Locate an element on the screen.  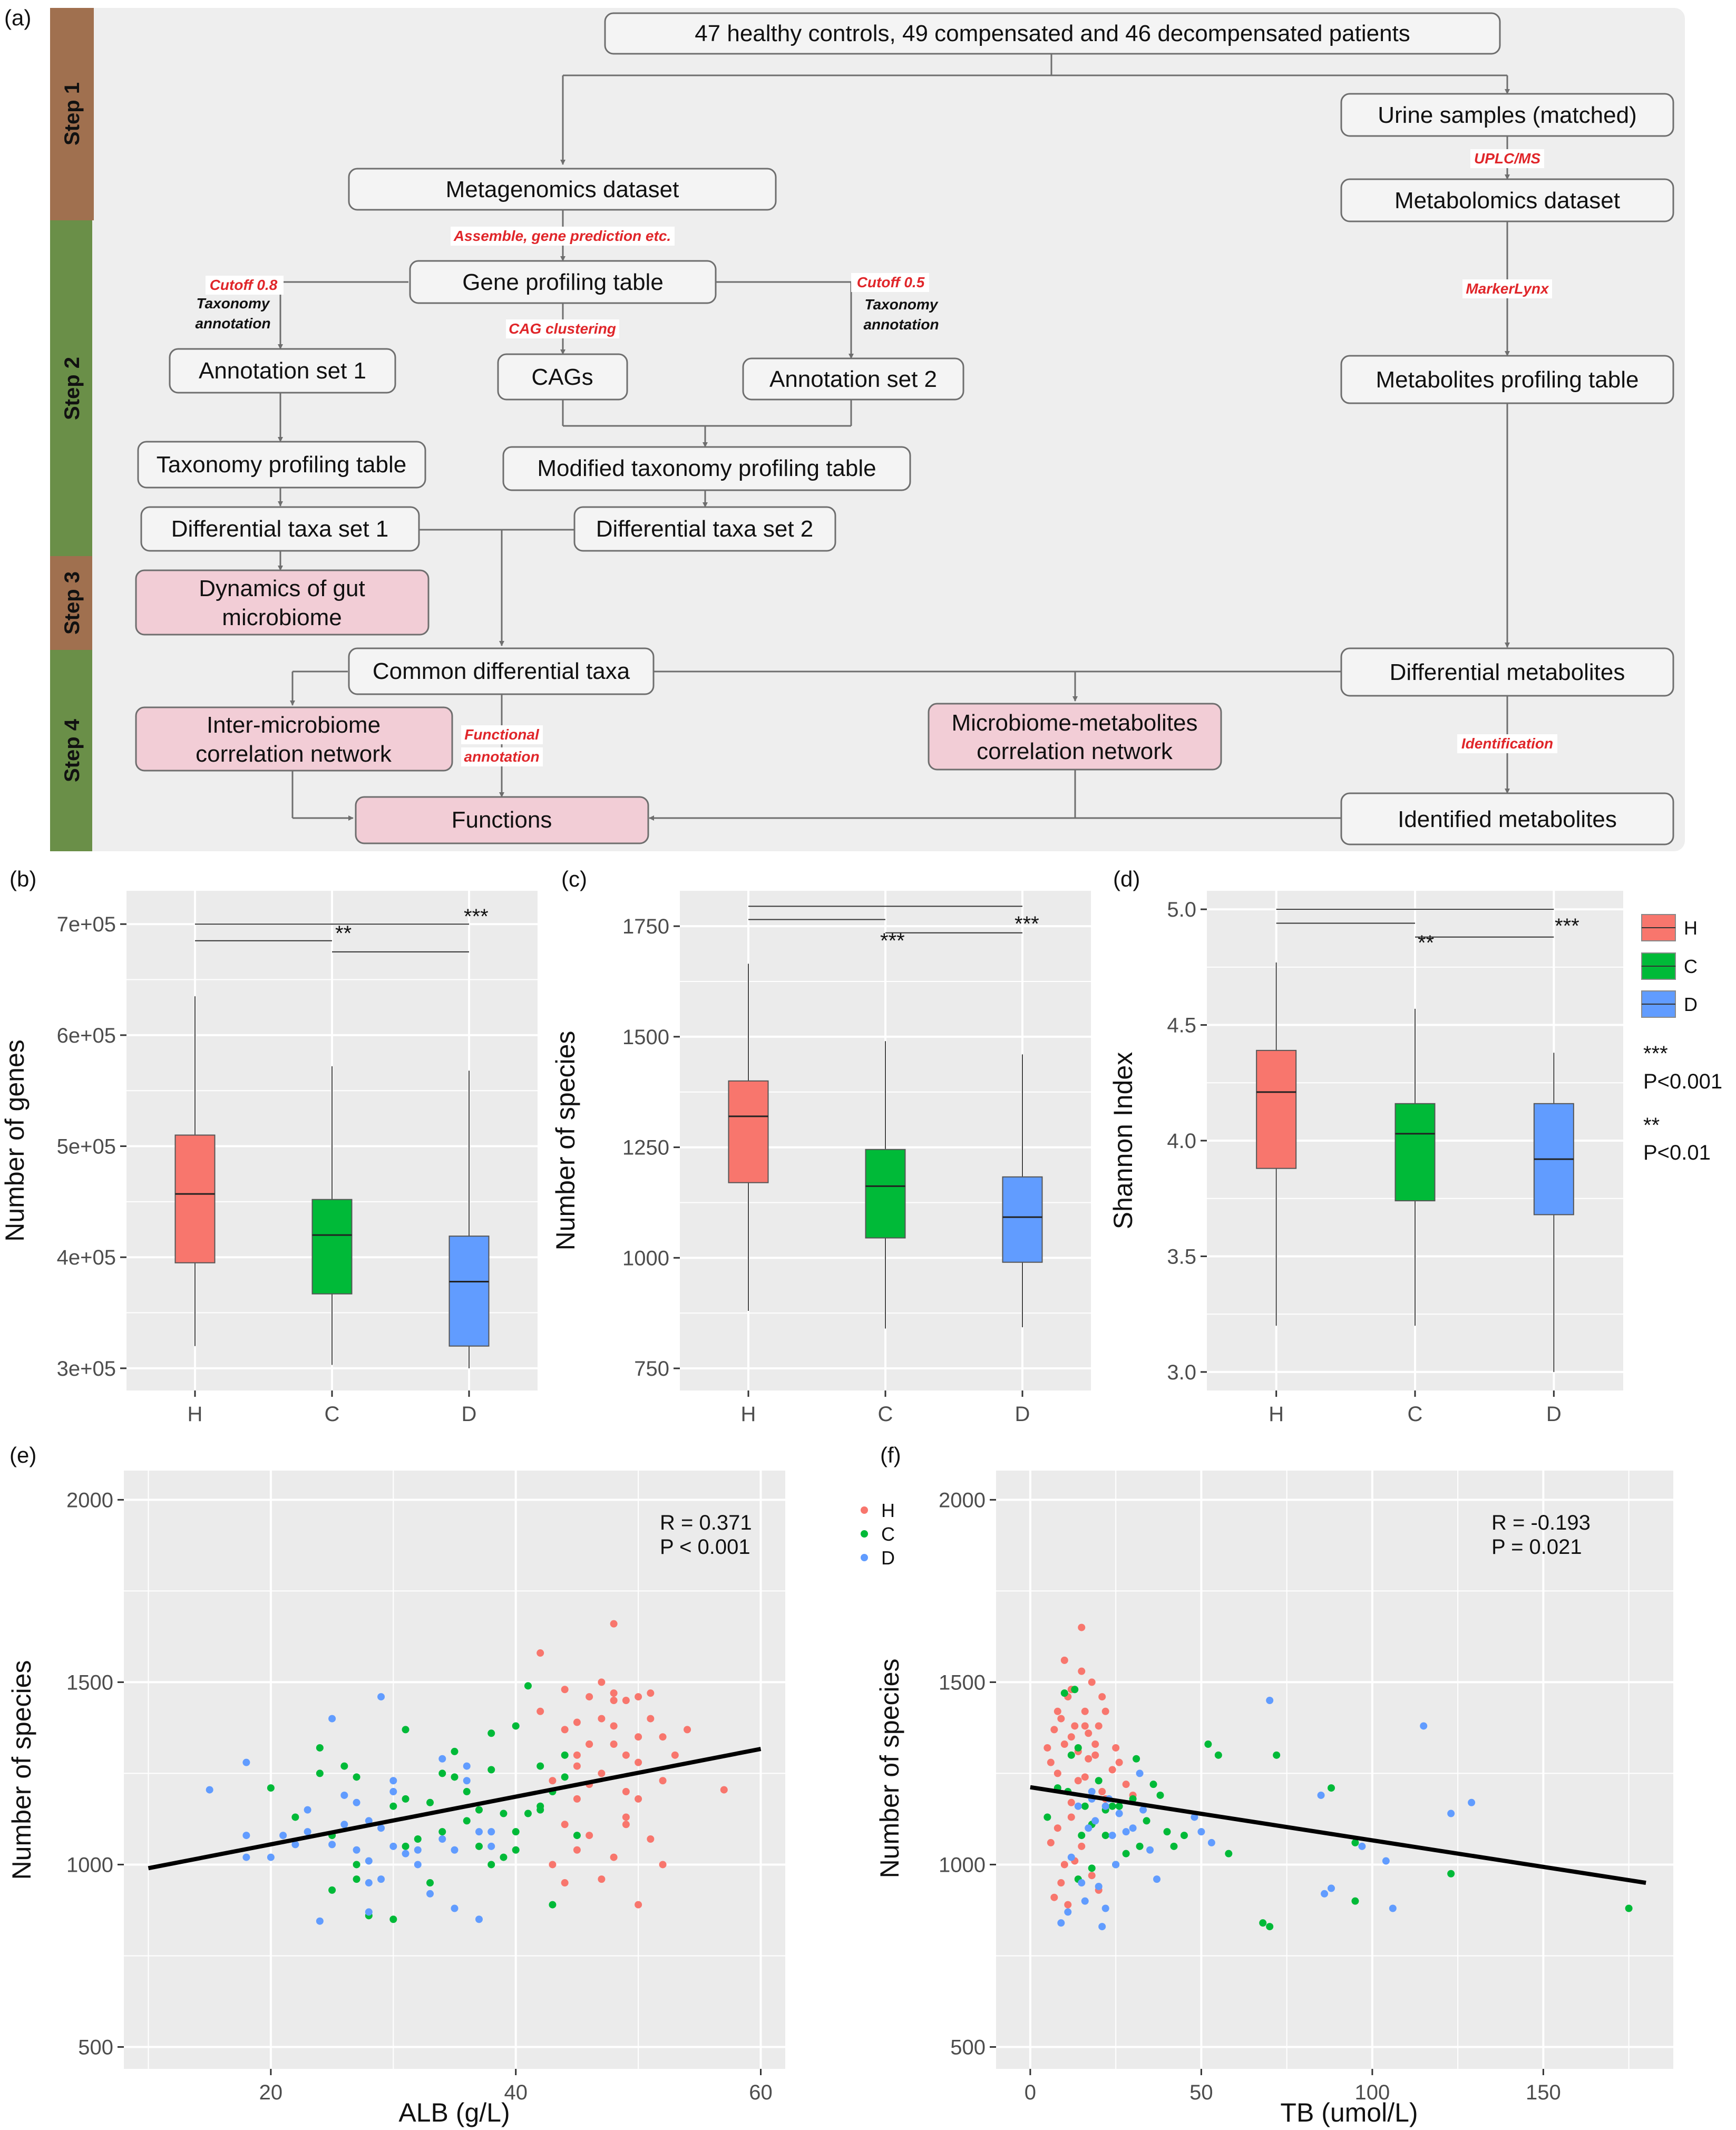
panel-label-d: (d) is located at coordinates (1126, 879).